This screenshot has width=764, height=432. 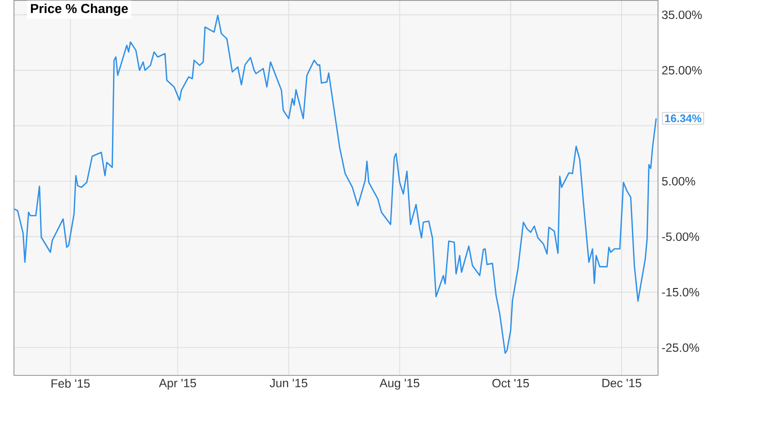 What do you see at coordinates (400, 384) in the screenshot?
I see `x-tick-label: Aug '15` at bounding box center [400, 384].